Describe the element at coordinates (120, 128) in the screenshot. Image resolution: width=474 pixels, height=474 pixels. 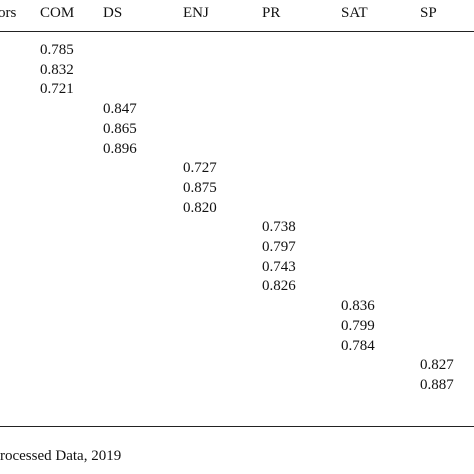
I see `table-cell: 0.865` at that location.